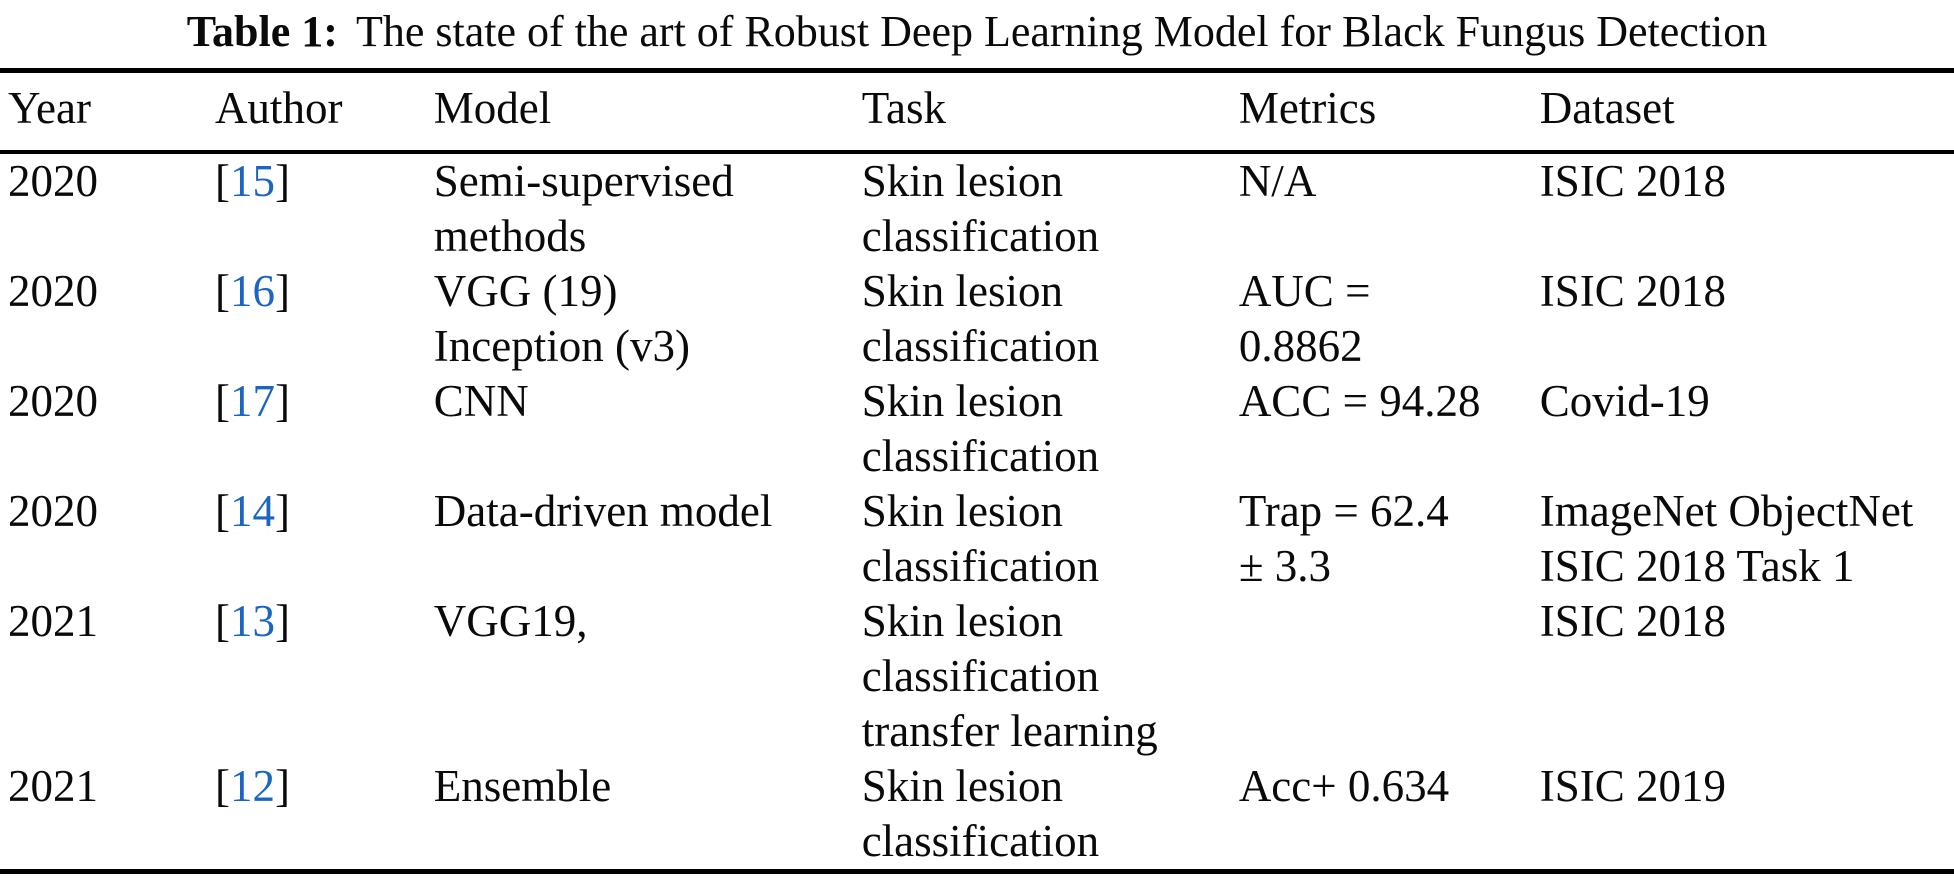  I want to click on cell-author: [13], so click(324, 676).